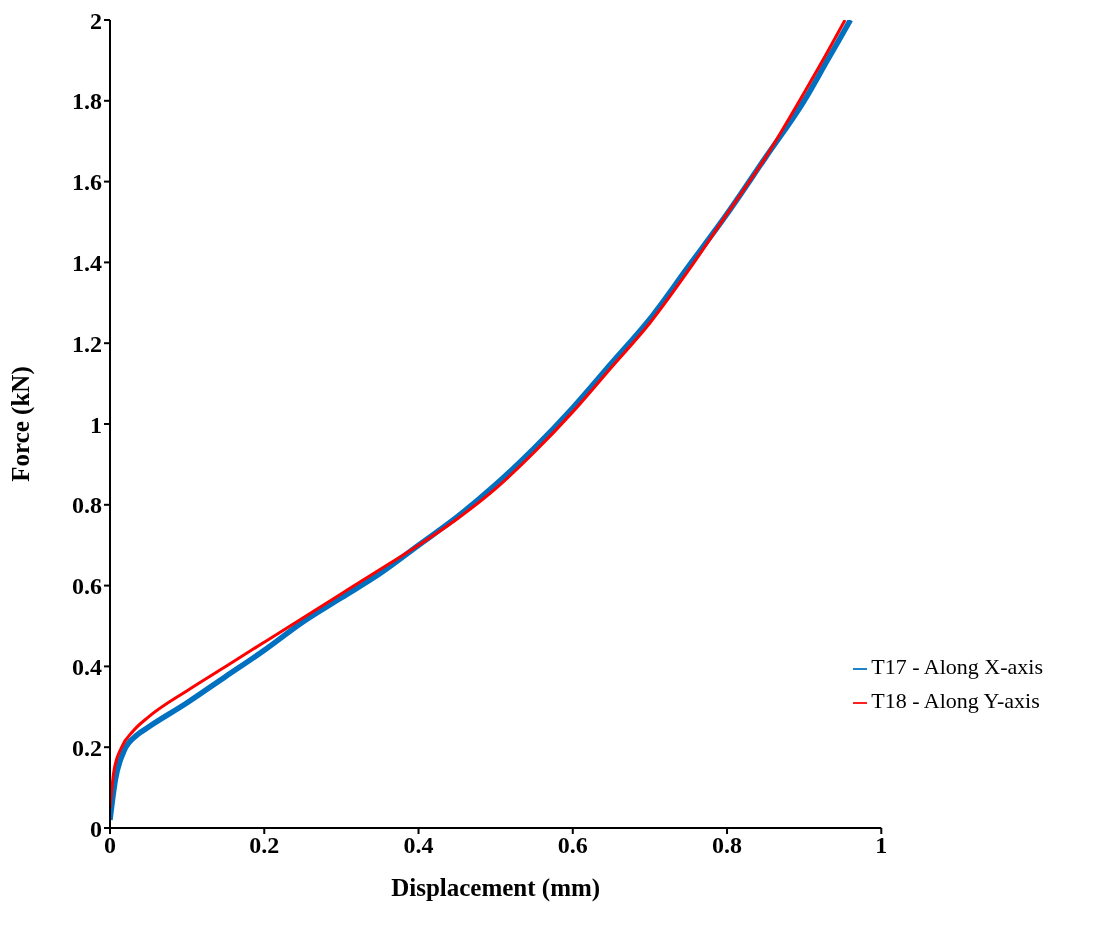  Describe the element at coordinates (955, 700) in the screenshot. I see `legend-label: T18 - Along Y-axis` at that location.